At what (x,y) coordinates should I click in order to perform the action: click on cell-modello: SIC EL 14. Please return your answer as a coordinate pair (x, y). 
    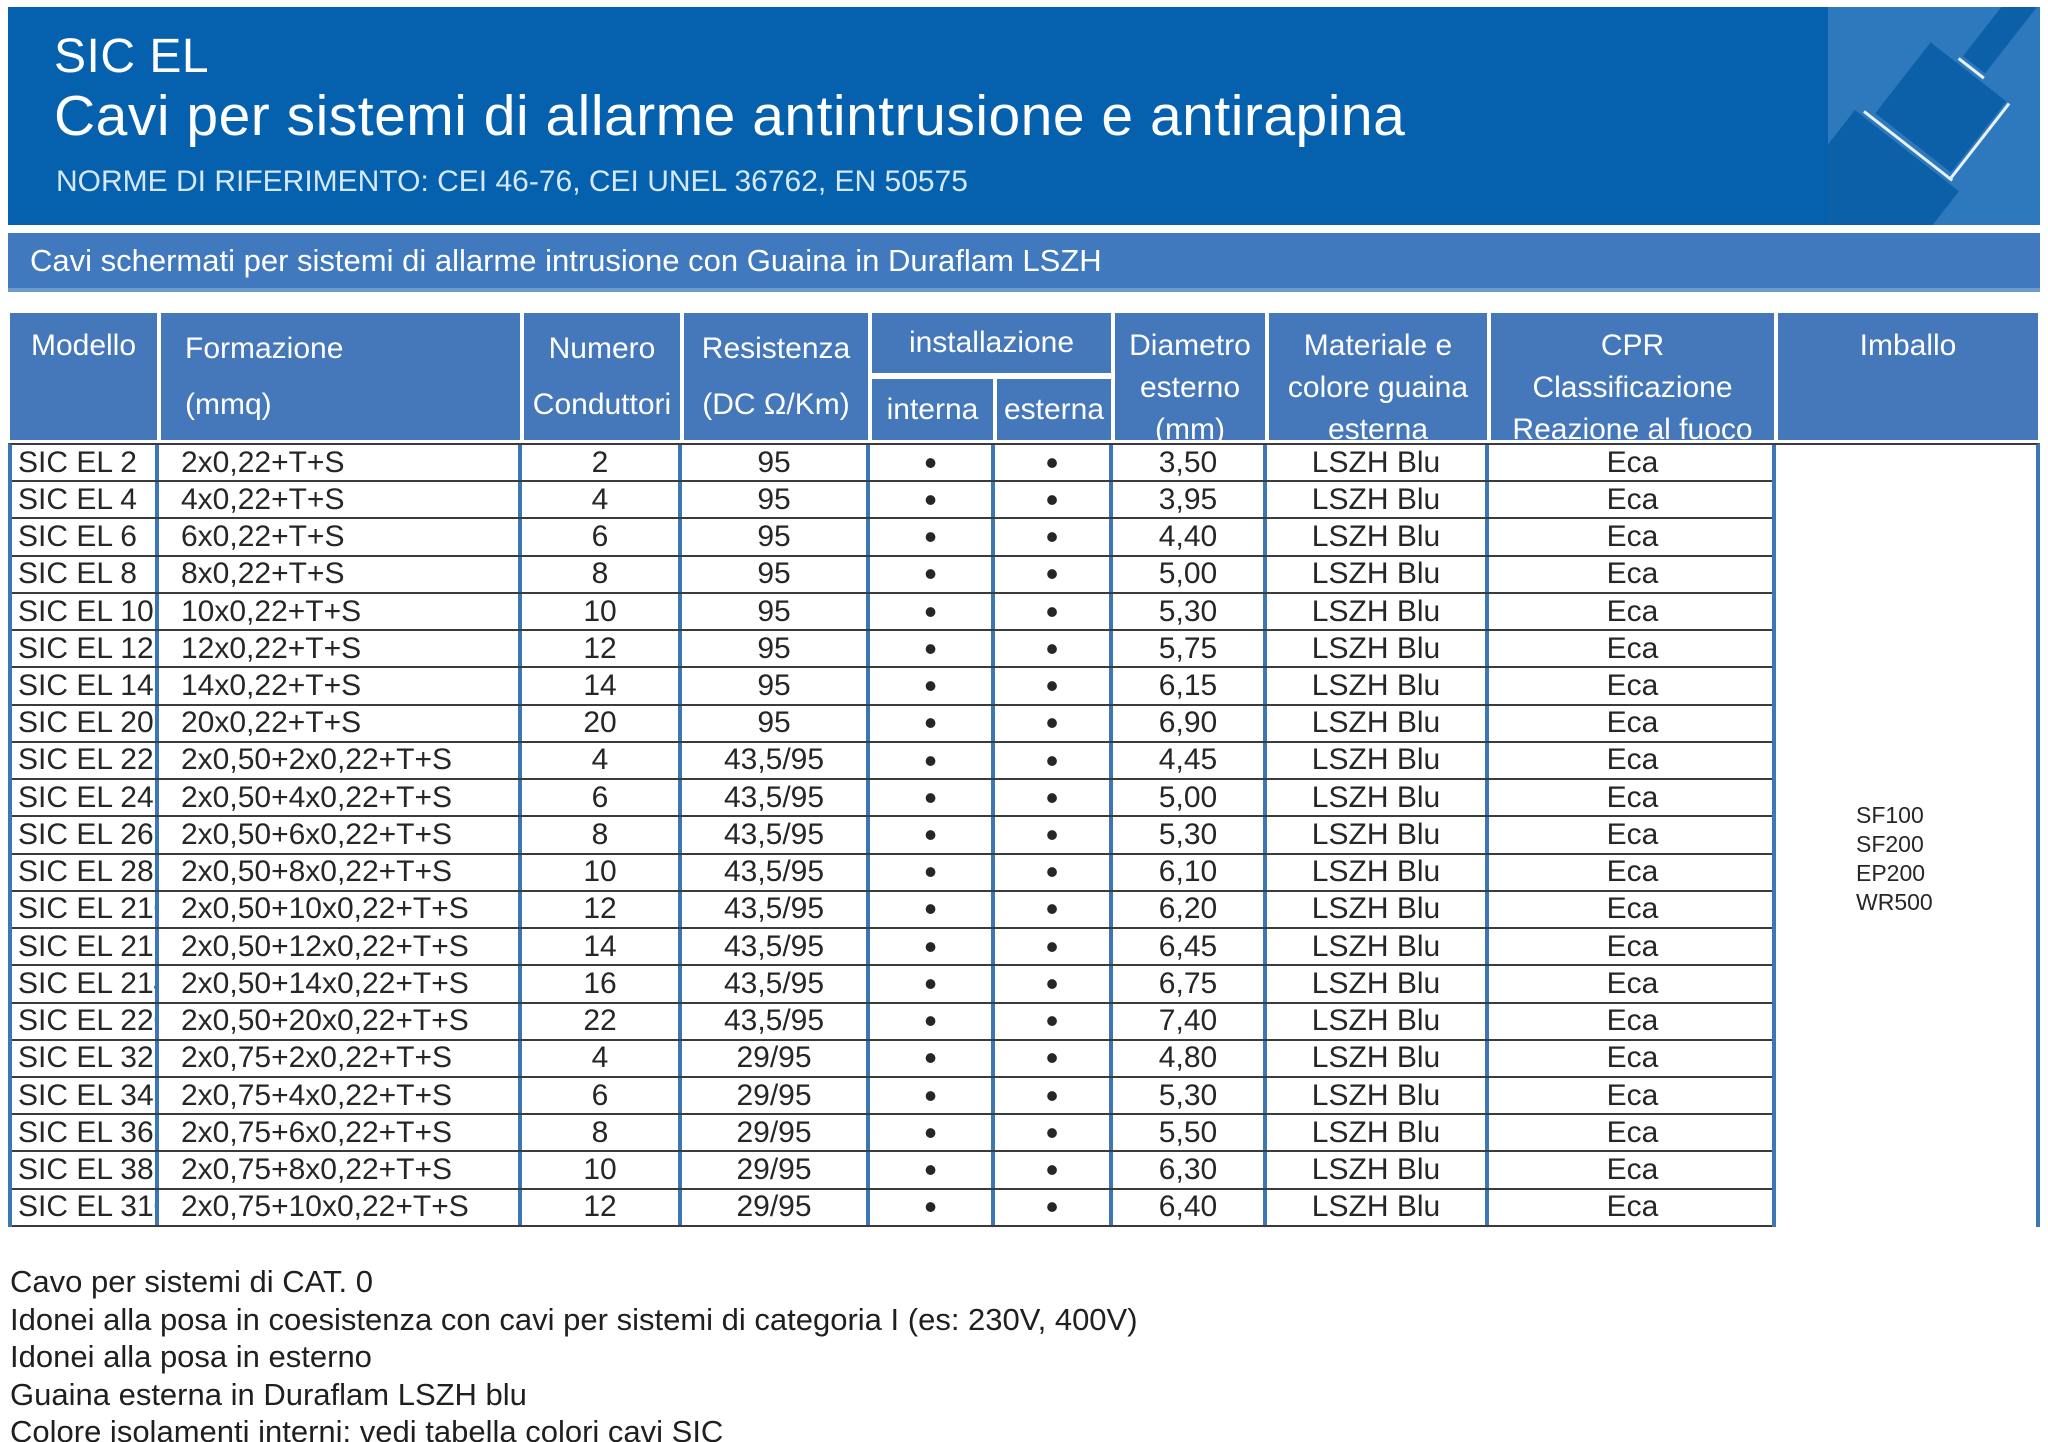
    Looking at the image, I should click on (85, 686).